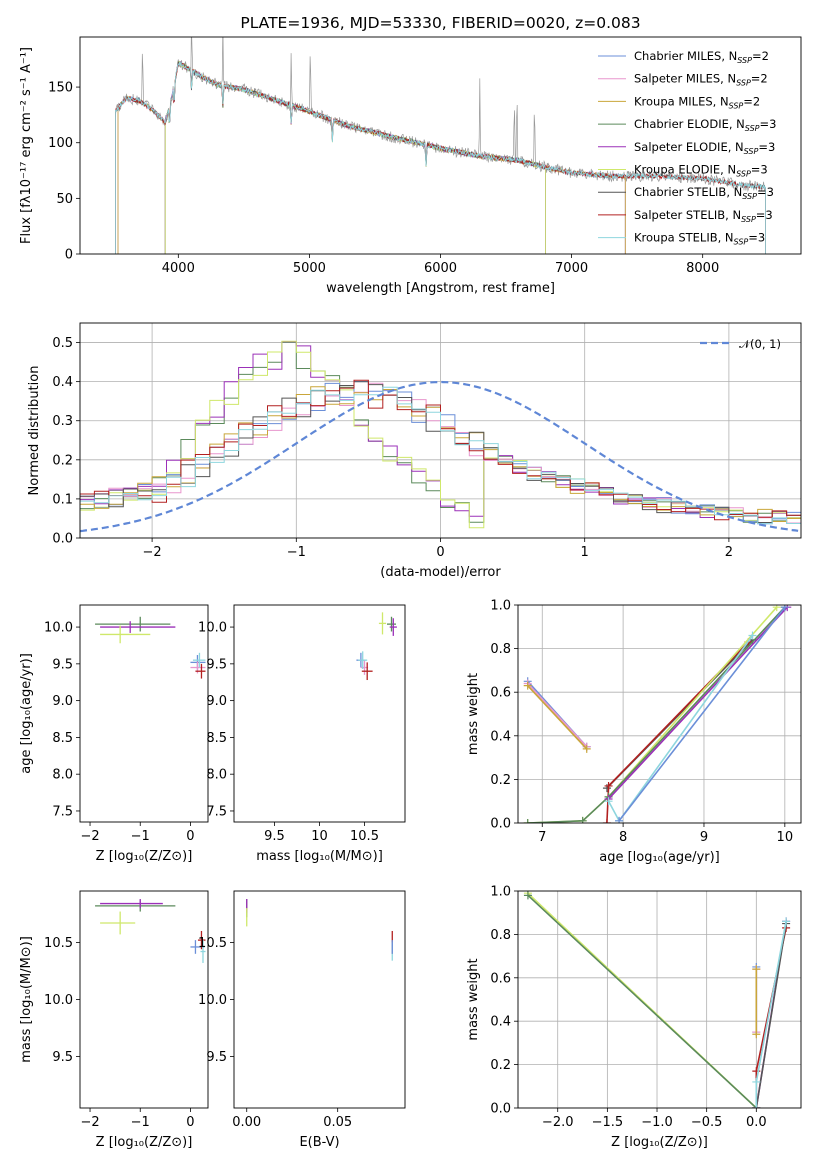  I want to click on x-tick-label: −1.0, so click(657, 1122).